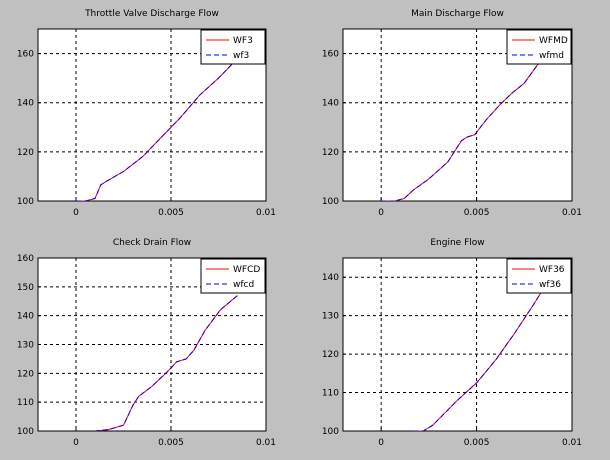 The height and width of the screenshot is (460, 610). Describe the element at coordinates (25, 288) in the screenshot. I see `y-tick-label: 150` at that location.